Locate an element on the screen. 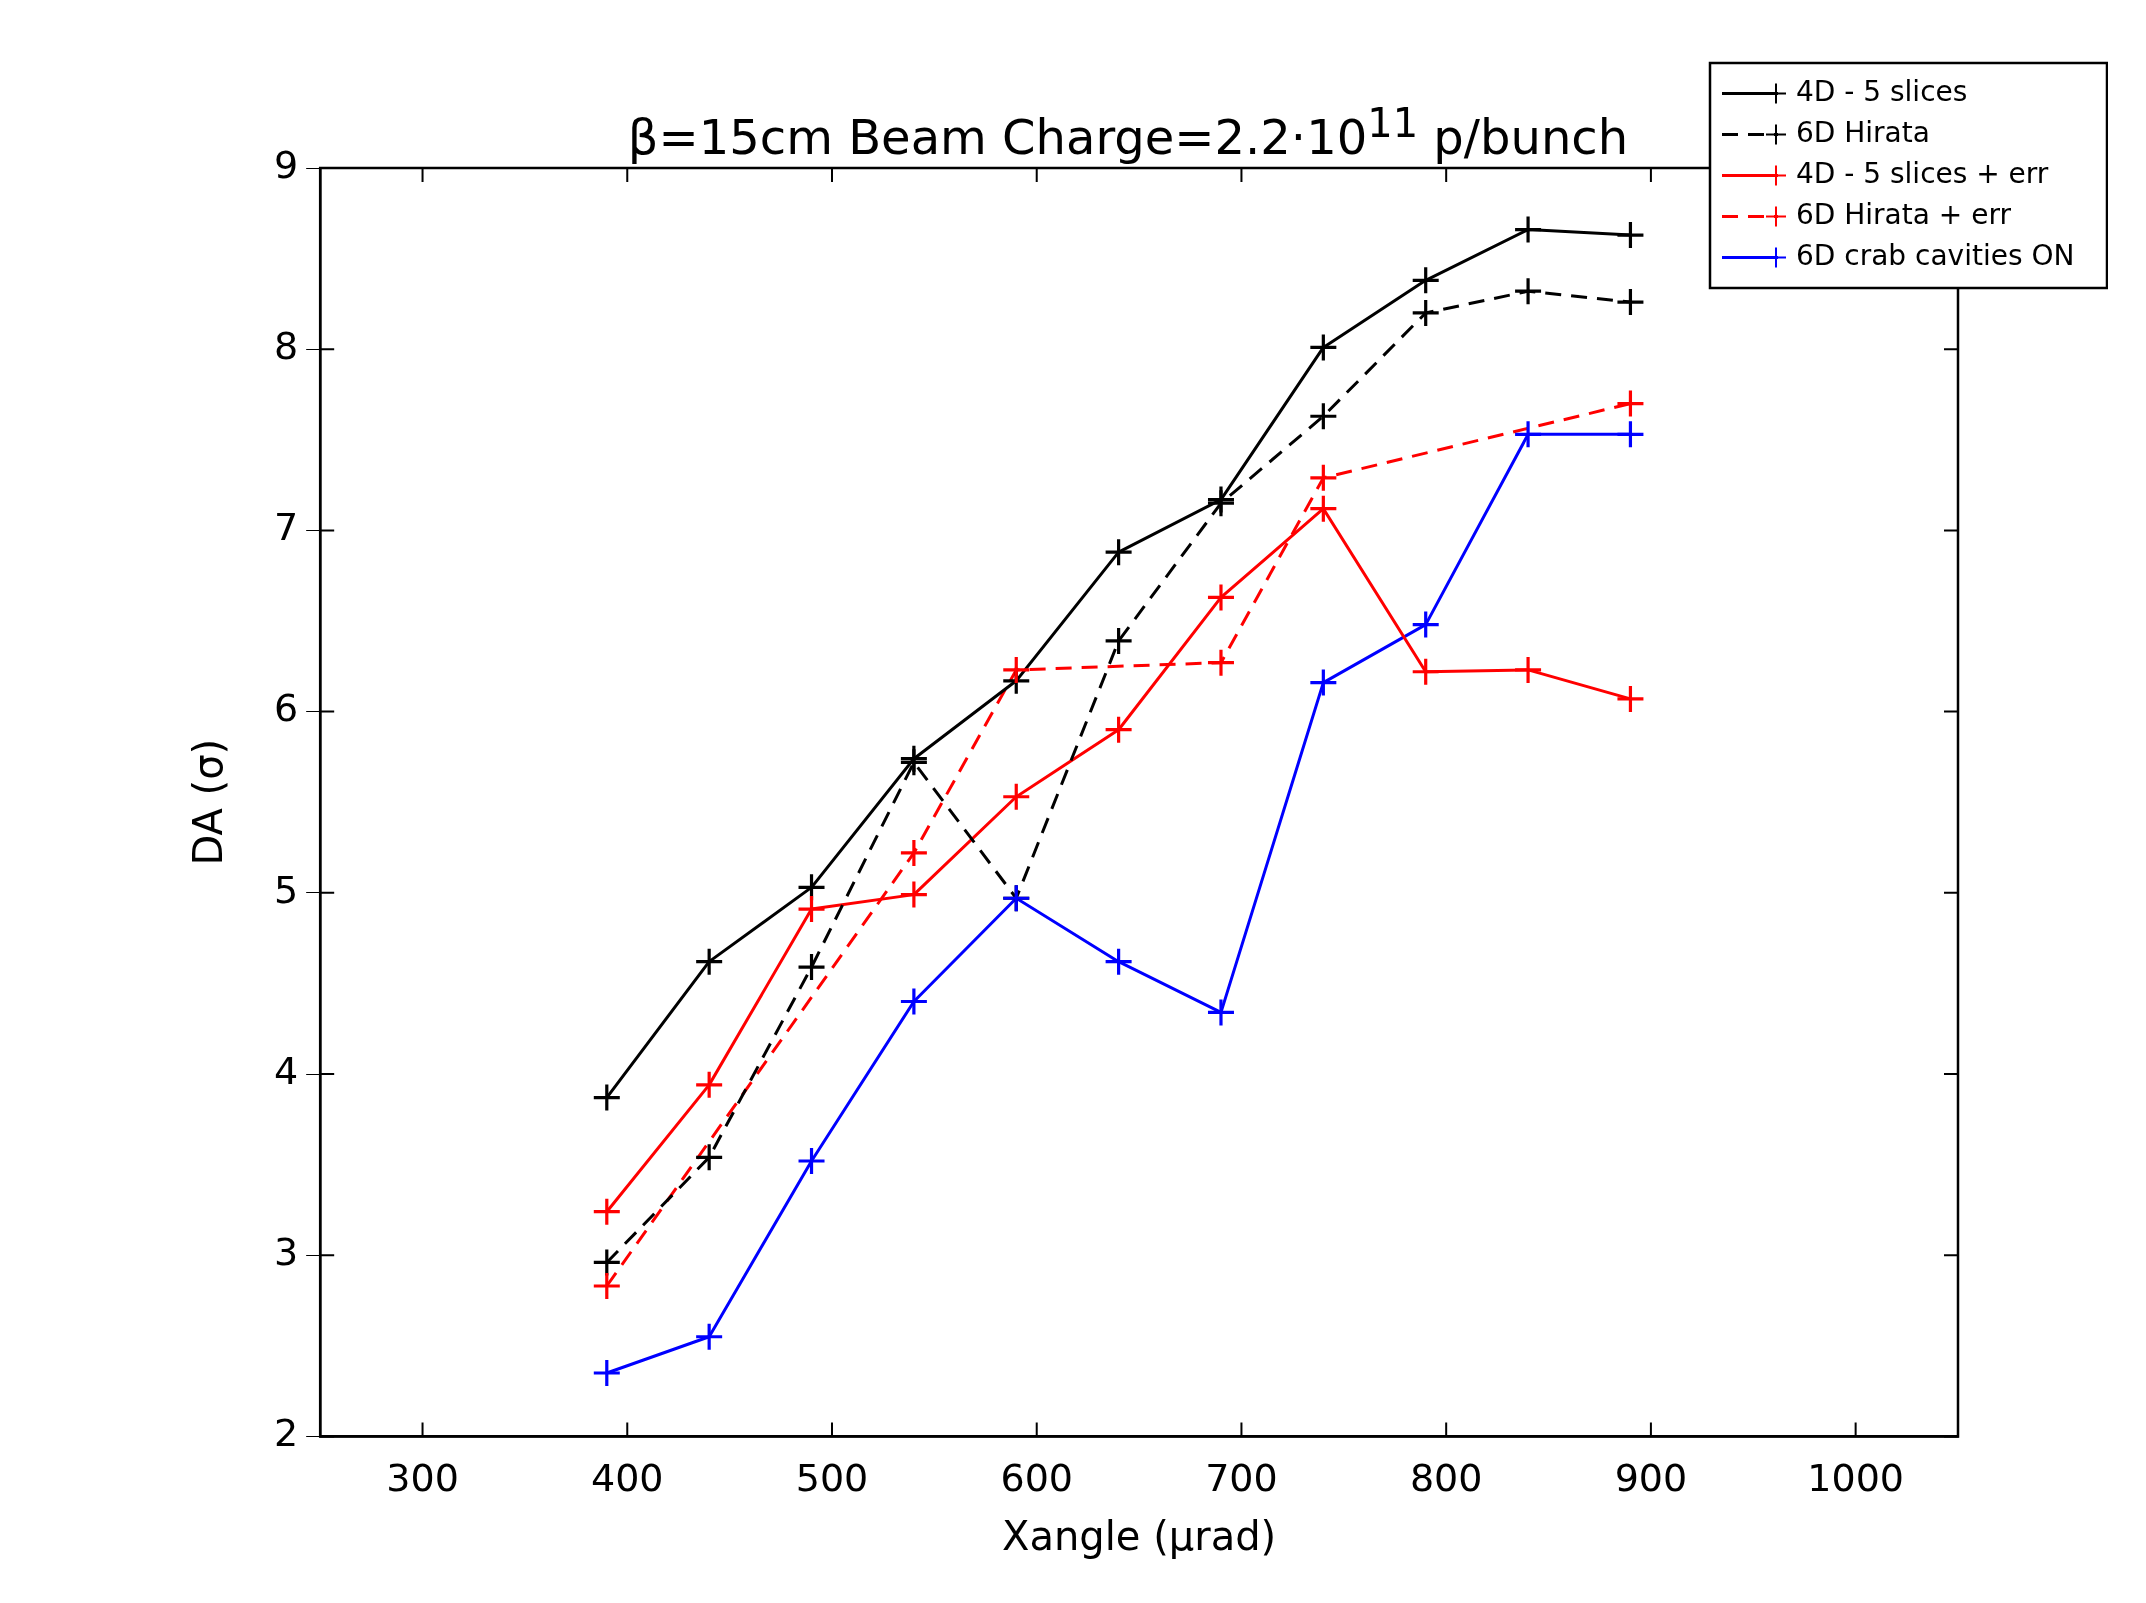 The width and height of the screenshot is (2146, 1603). y-tick-label: 4 is located at coordinates (286, 1070).